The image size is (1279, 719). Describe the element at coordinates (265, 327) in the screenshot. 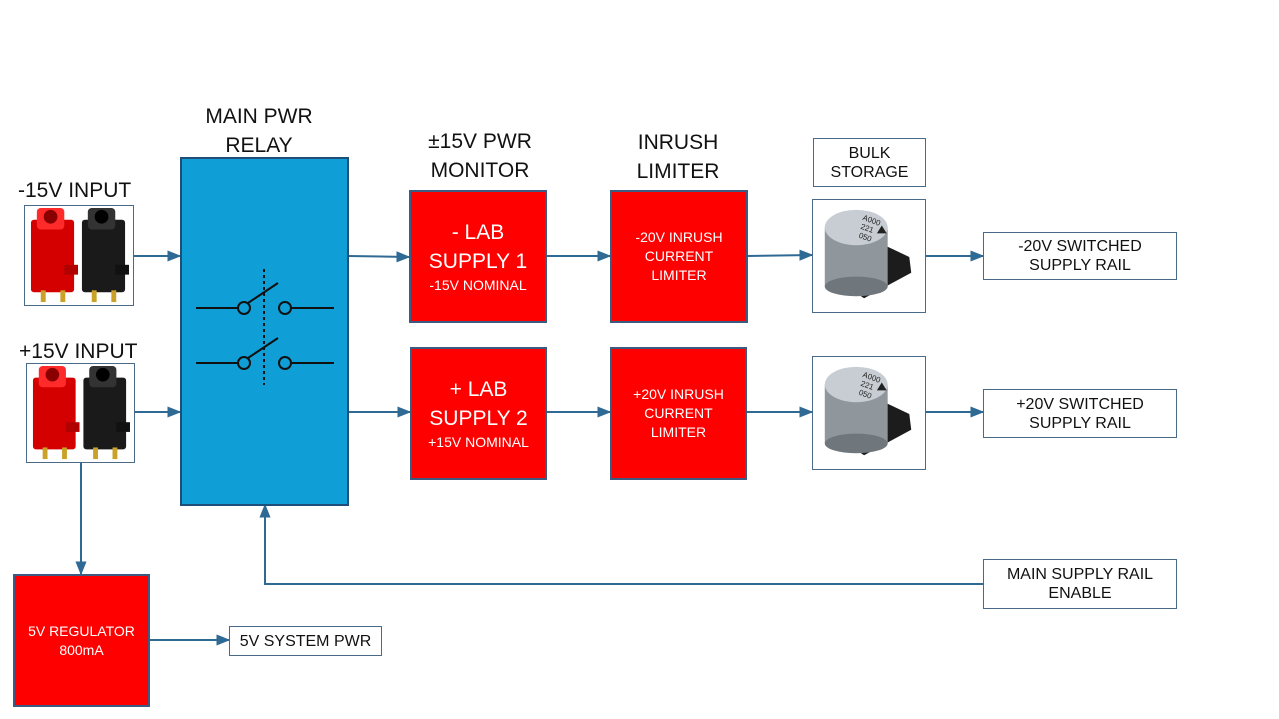

I see `dpst-switch-icon` at that location.